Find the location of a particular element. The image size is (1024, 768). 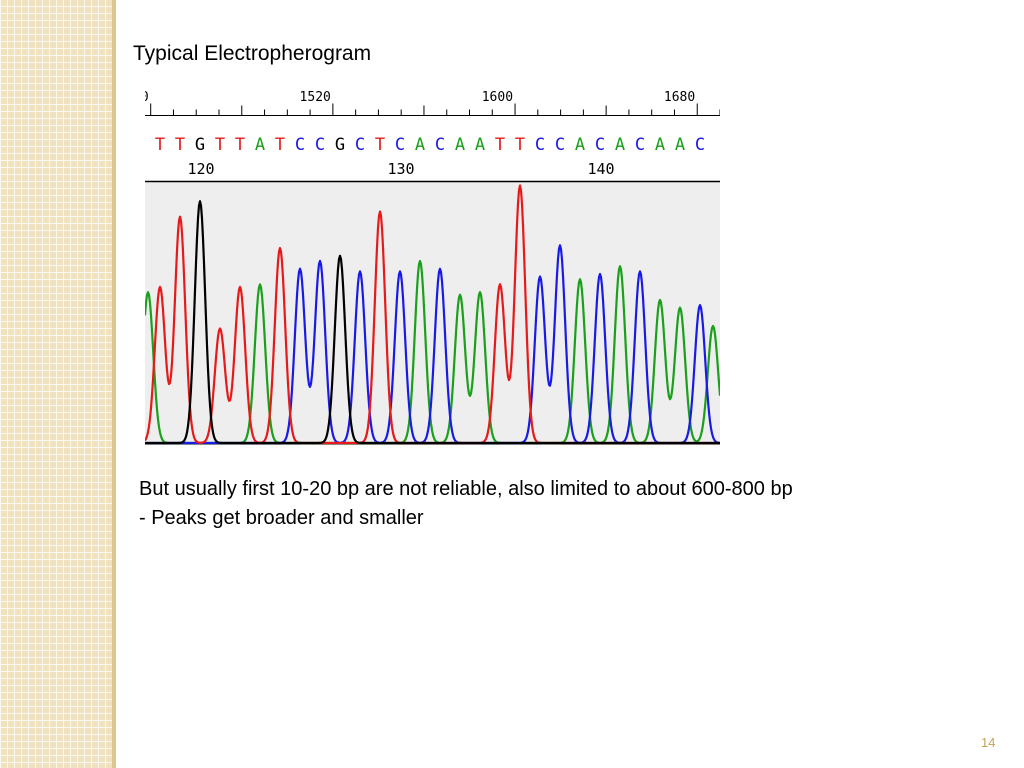

scan-tick-label: 1600 is located at coordinates (497, 97).